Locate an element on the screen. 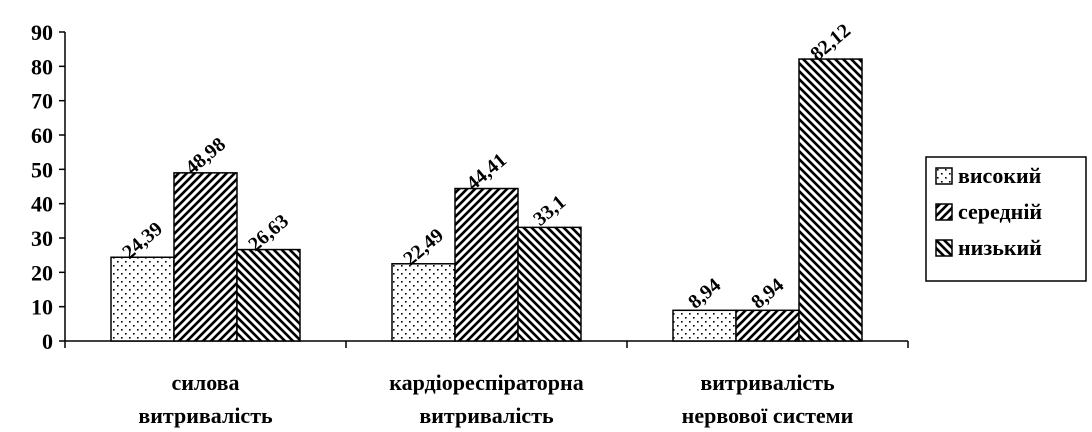 This screenshot has width=1092, height=432. legend-label: середній is located at coordinates (1000, 211).